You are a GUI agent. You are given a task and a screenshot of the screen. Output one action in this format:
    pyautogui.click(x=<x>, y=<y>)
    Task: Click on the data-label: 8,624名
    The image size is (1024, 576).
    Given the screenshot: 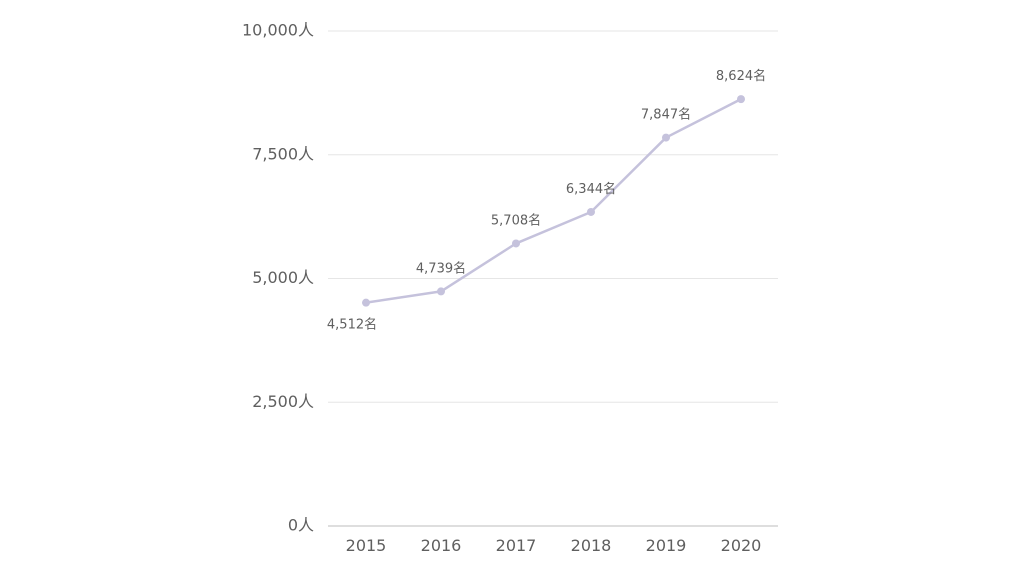 What is the action you would take?
    pyautogui.click(x=741, y=76)
    